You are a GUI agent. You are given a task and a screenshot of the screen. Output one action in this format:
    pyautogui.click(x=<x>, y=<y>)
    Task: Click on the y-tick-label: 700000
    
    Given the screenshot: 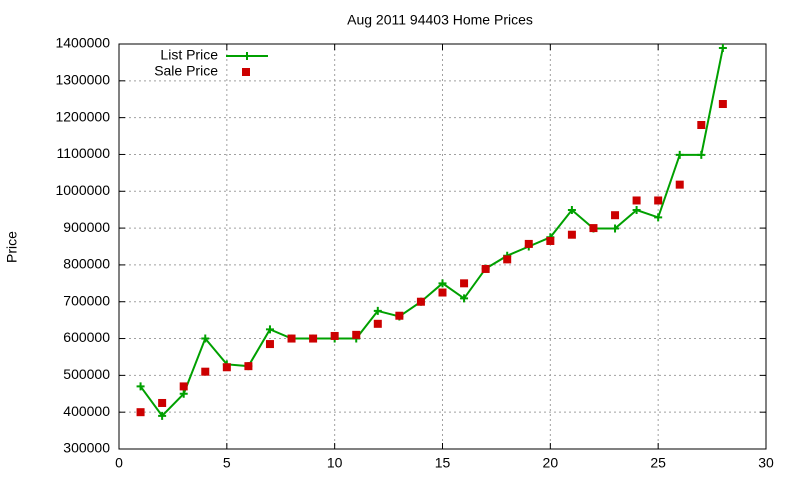 What is the action you would take?
    pyautogui.click(x=86, y=300)
    